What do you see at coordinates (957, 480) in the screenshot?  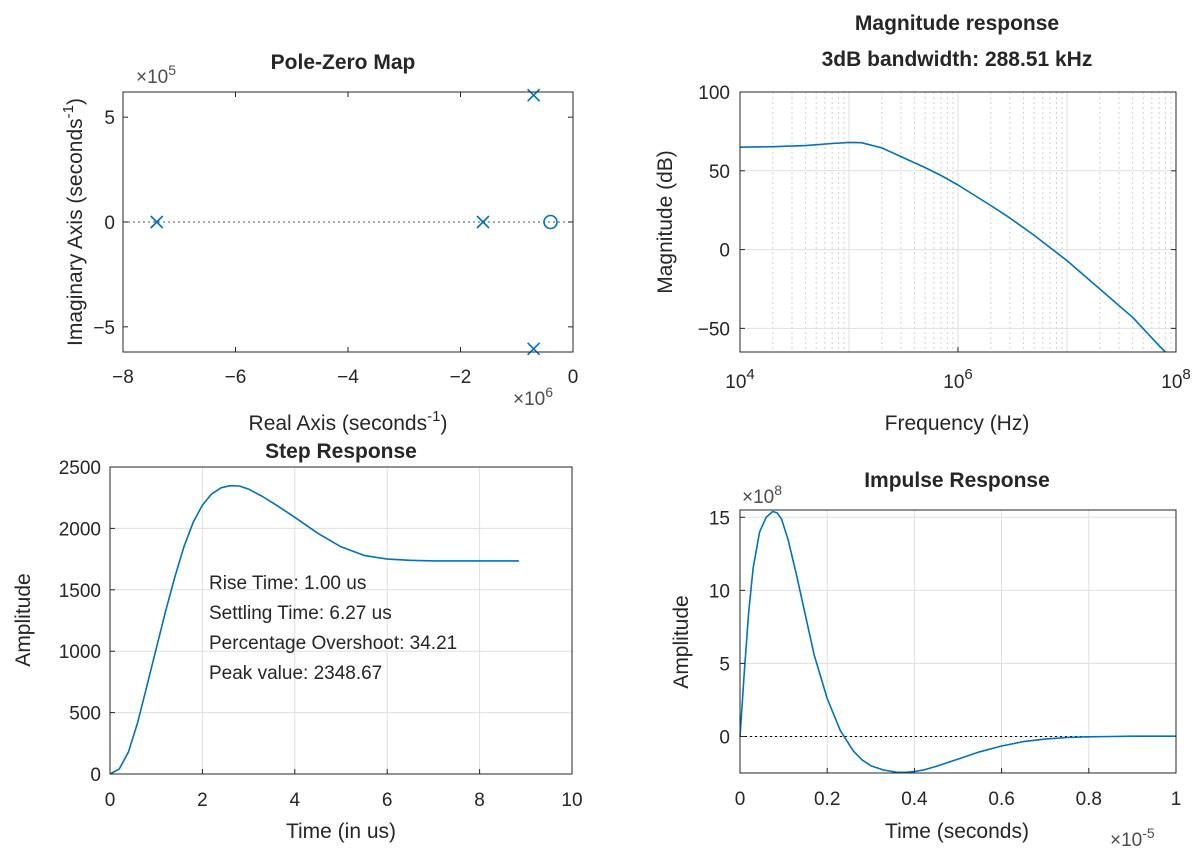 I see `imp-title: Impulse Response` at bounding box center [957, 480].